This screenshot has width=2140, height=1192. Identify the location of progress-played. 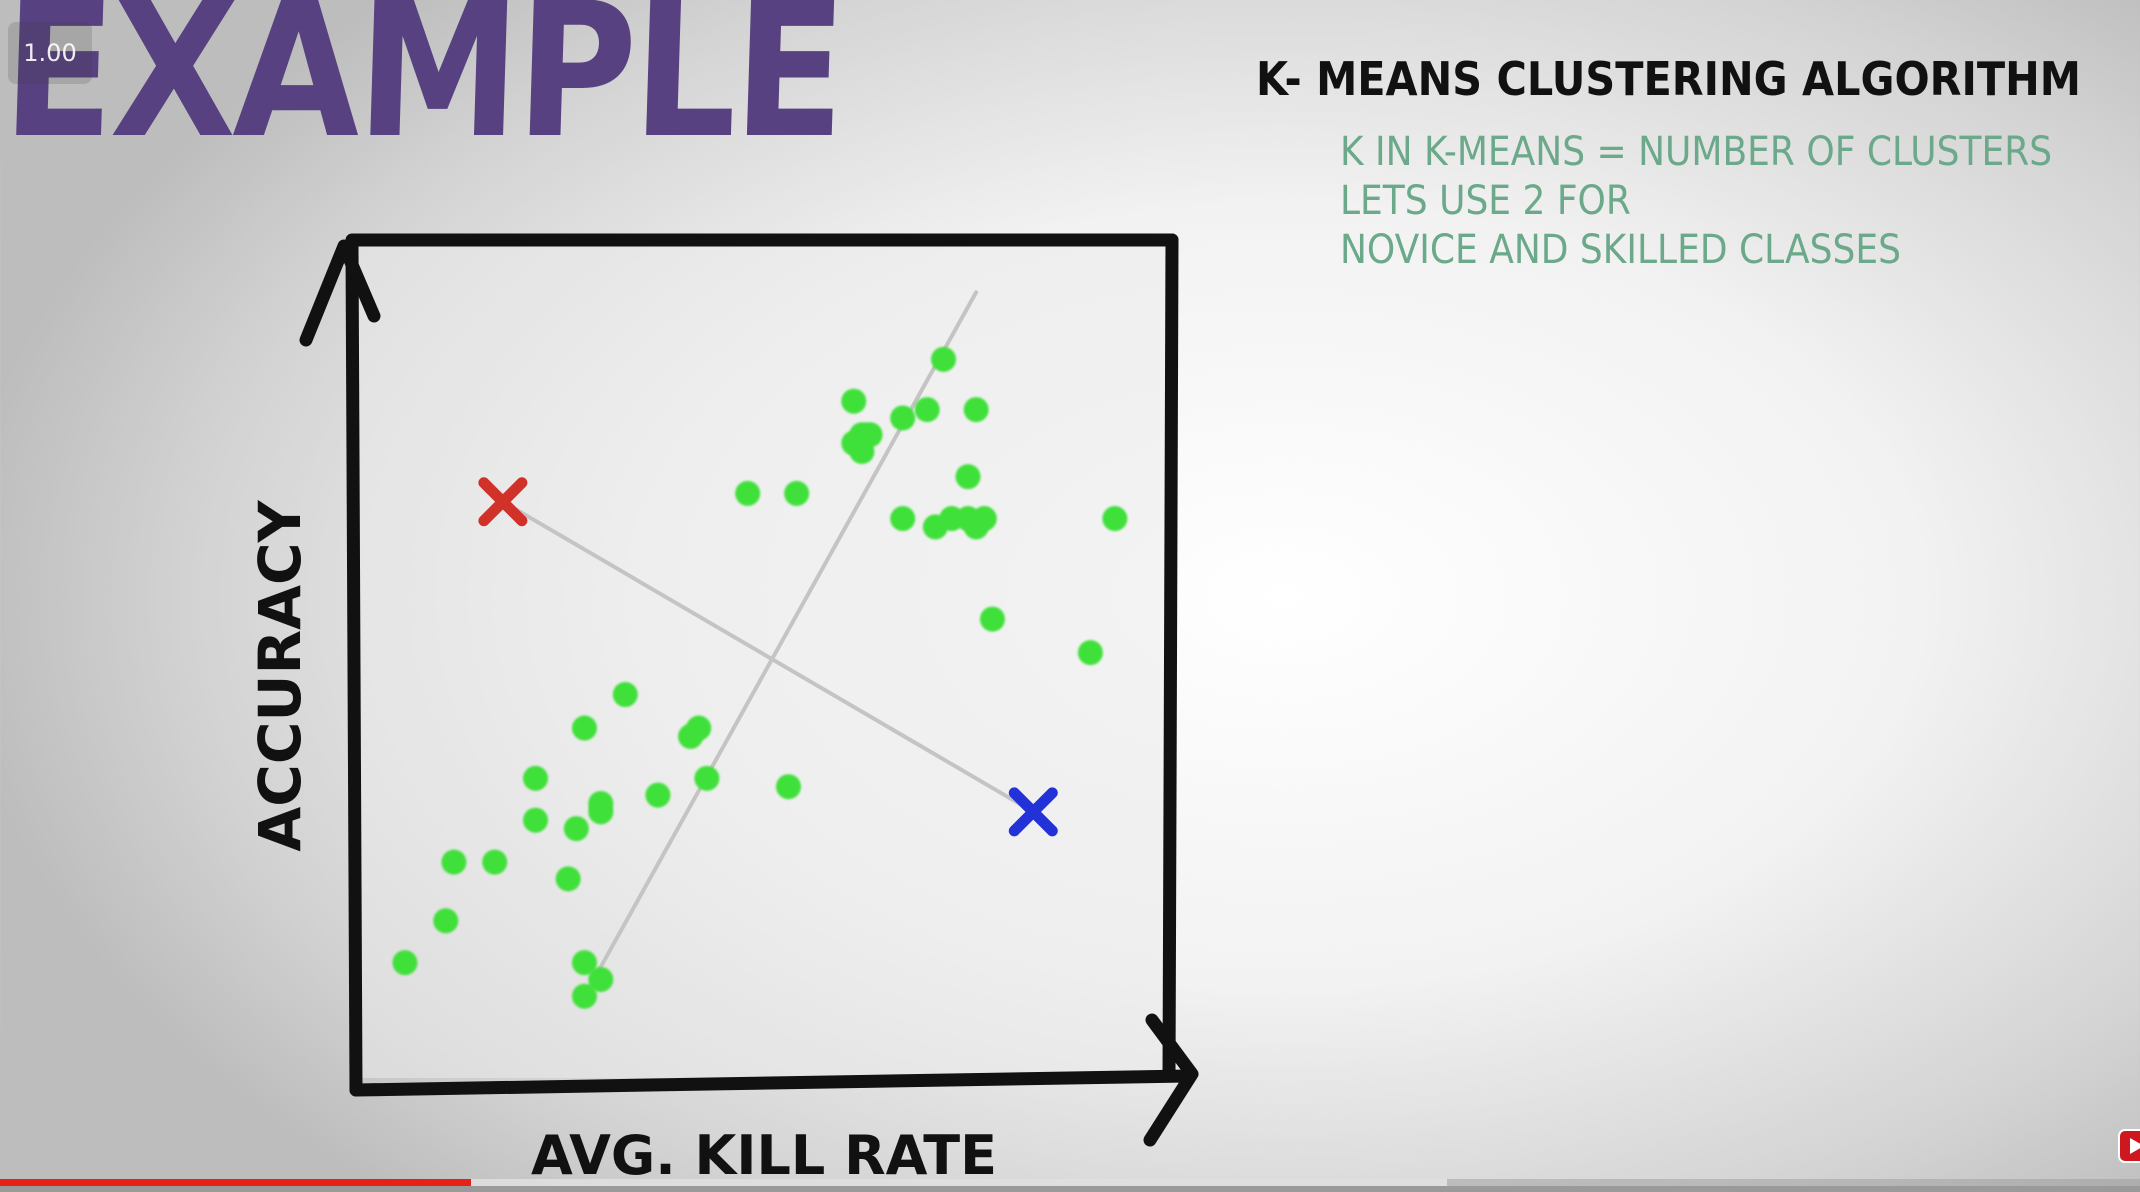
(235, 1182).